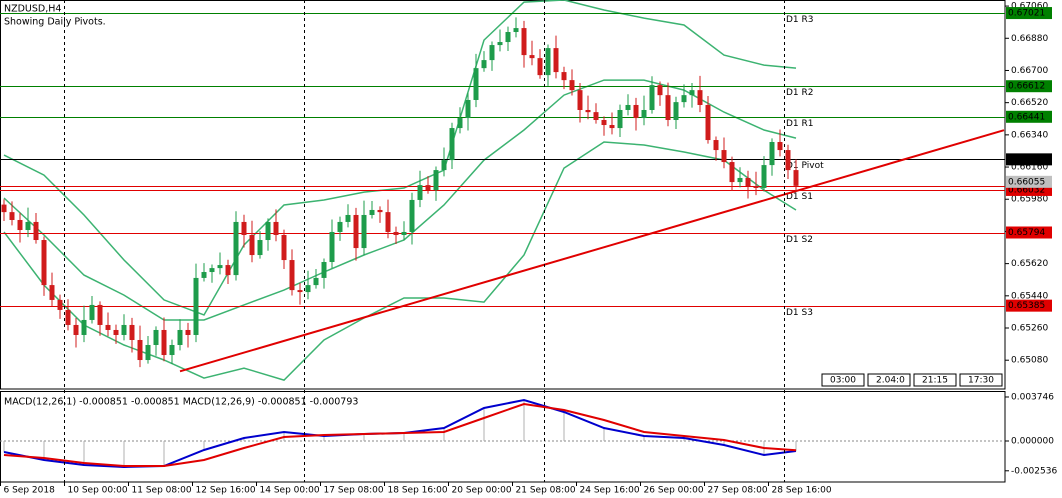 This screenshot has width=1062, height=498. I want to click on x-tick-label: 17 Sep 08:00, so click(354, 491).